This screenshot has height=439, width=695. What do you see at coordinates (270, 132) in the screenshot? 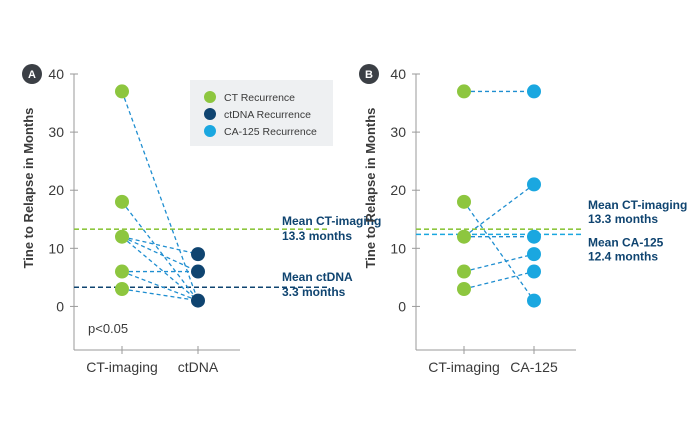
I see `legend-label: CA-125 Recurrence` at bounding box center [270, 132].